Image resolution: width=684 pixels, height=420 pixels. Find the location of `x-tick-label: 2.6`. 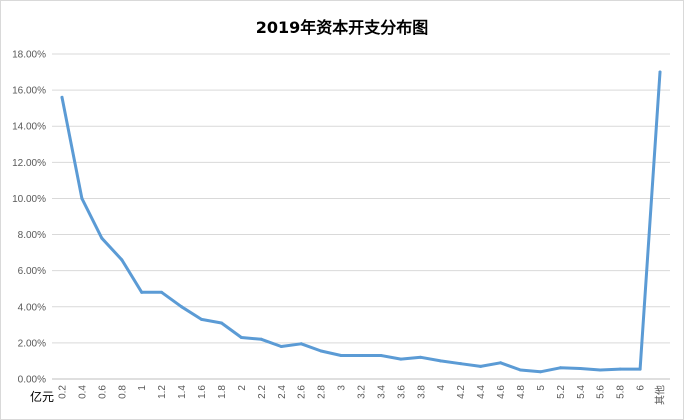

x-tick-label: 2.6 is located at coordinates (302, 392).